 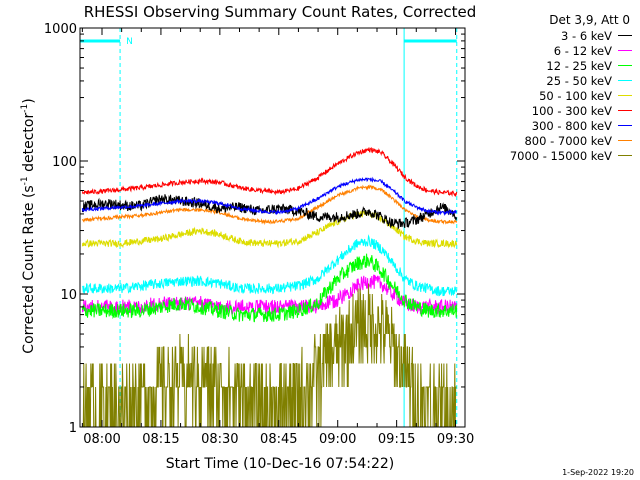 What do you see at coordinates (68, 295) in the screenshot?
I see `y-tick-label-1: 10` at bounding box center [68, 295].